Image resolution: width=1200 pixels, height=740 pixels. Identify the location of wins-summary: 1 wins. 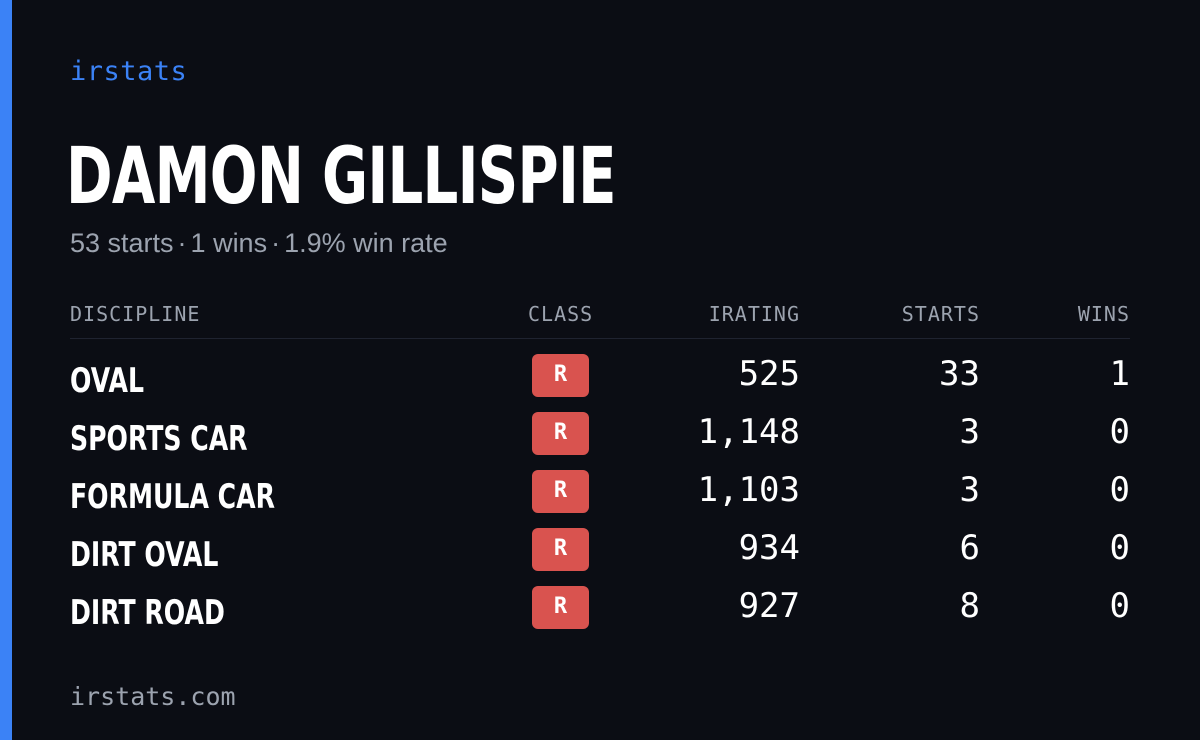
(229, 243).